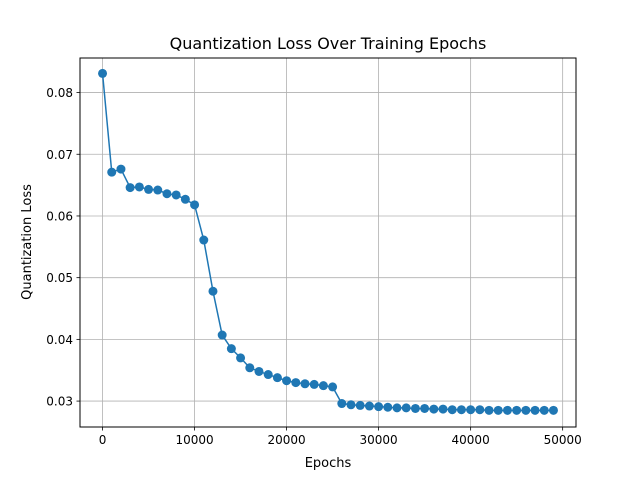 Image resolution: width=640 pixels, height=480 pixels. Describe the element at coordinates (103, 440) in the screenshot. I see `x-tick-label: 0` at that location.